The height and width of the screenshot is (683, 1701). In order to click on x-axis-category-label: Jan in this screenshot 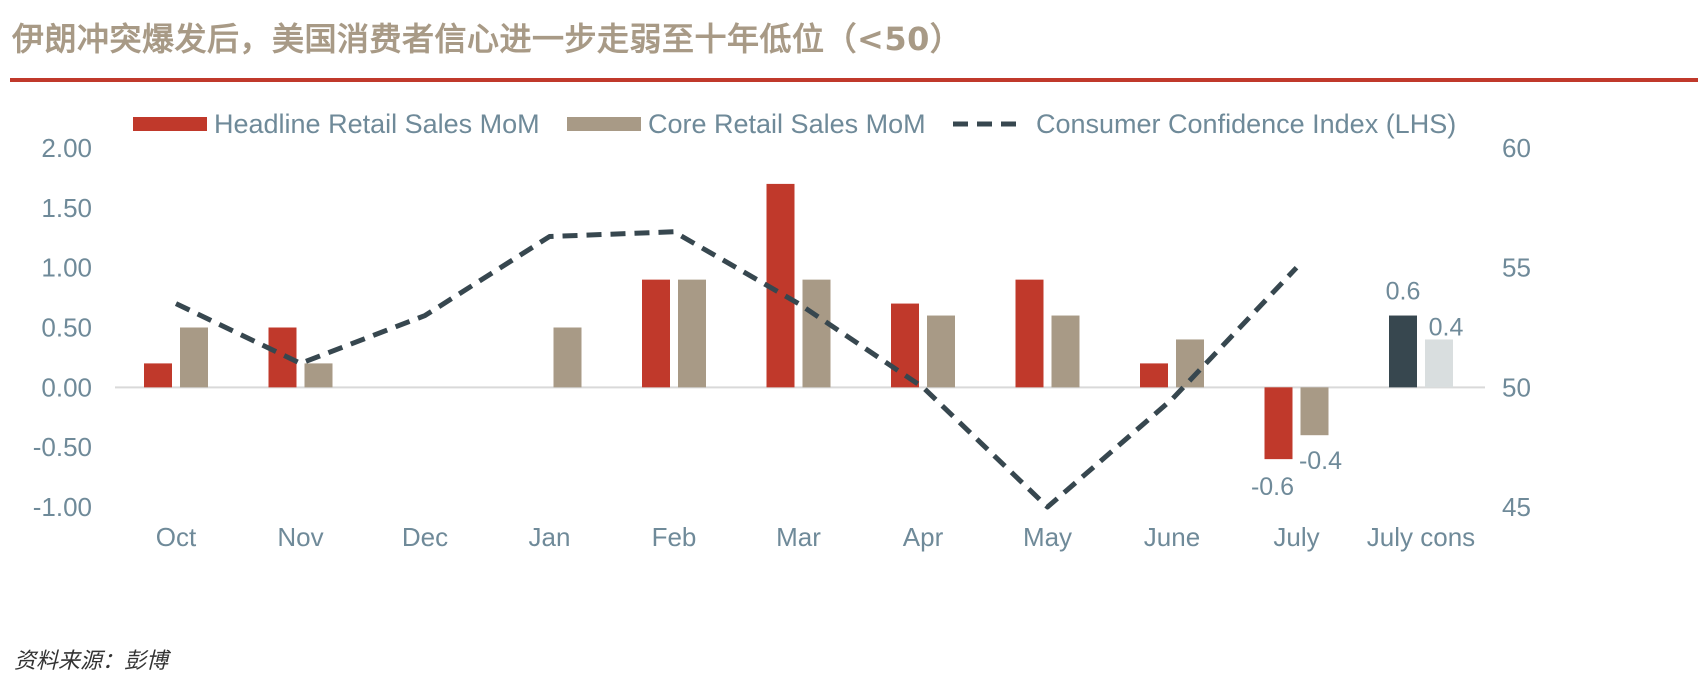, I will do `click(550, 537)`.